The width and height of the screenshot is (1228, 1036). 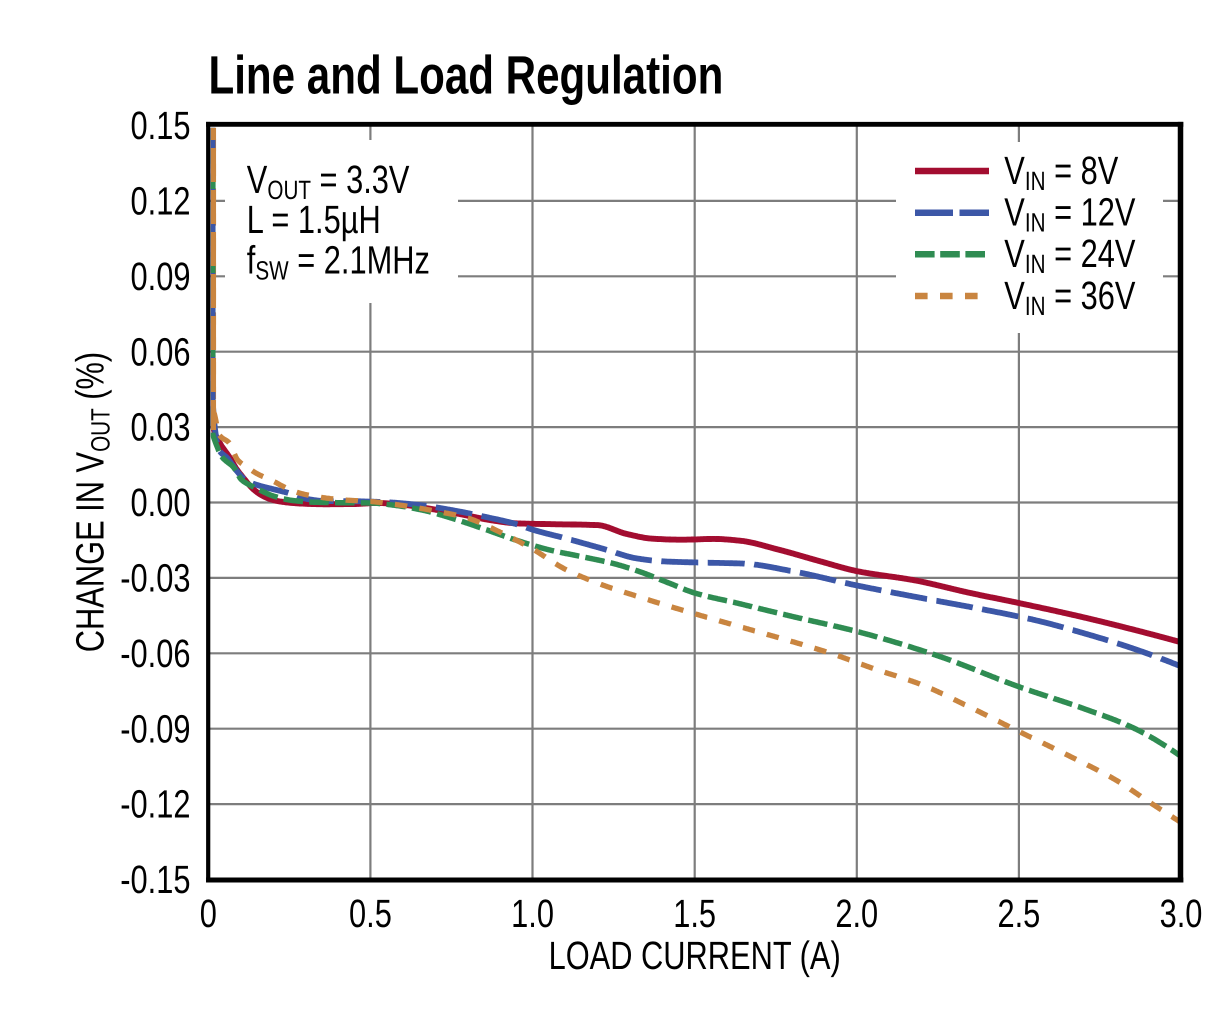 I want to click on svg-text: 0.09, so click(x=161, y=277).